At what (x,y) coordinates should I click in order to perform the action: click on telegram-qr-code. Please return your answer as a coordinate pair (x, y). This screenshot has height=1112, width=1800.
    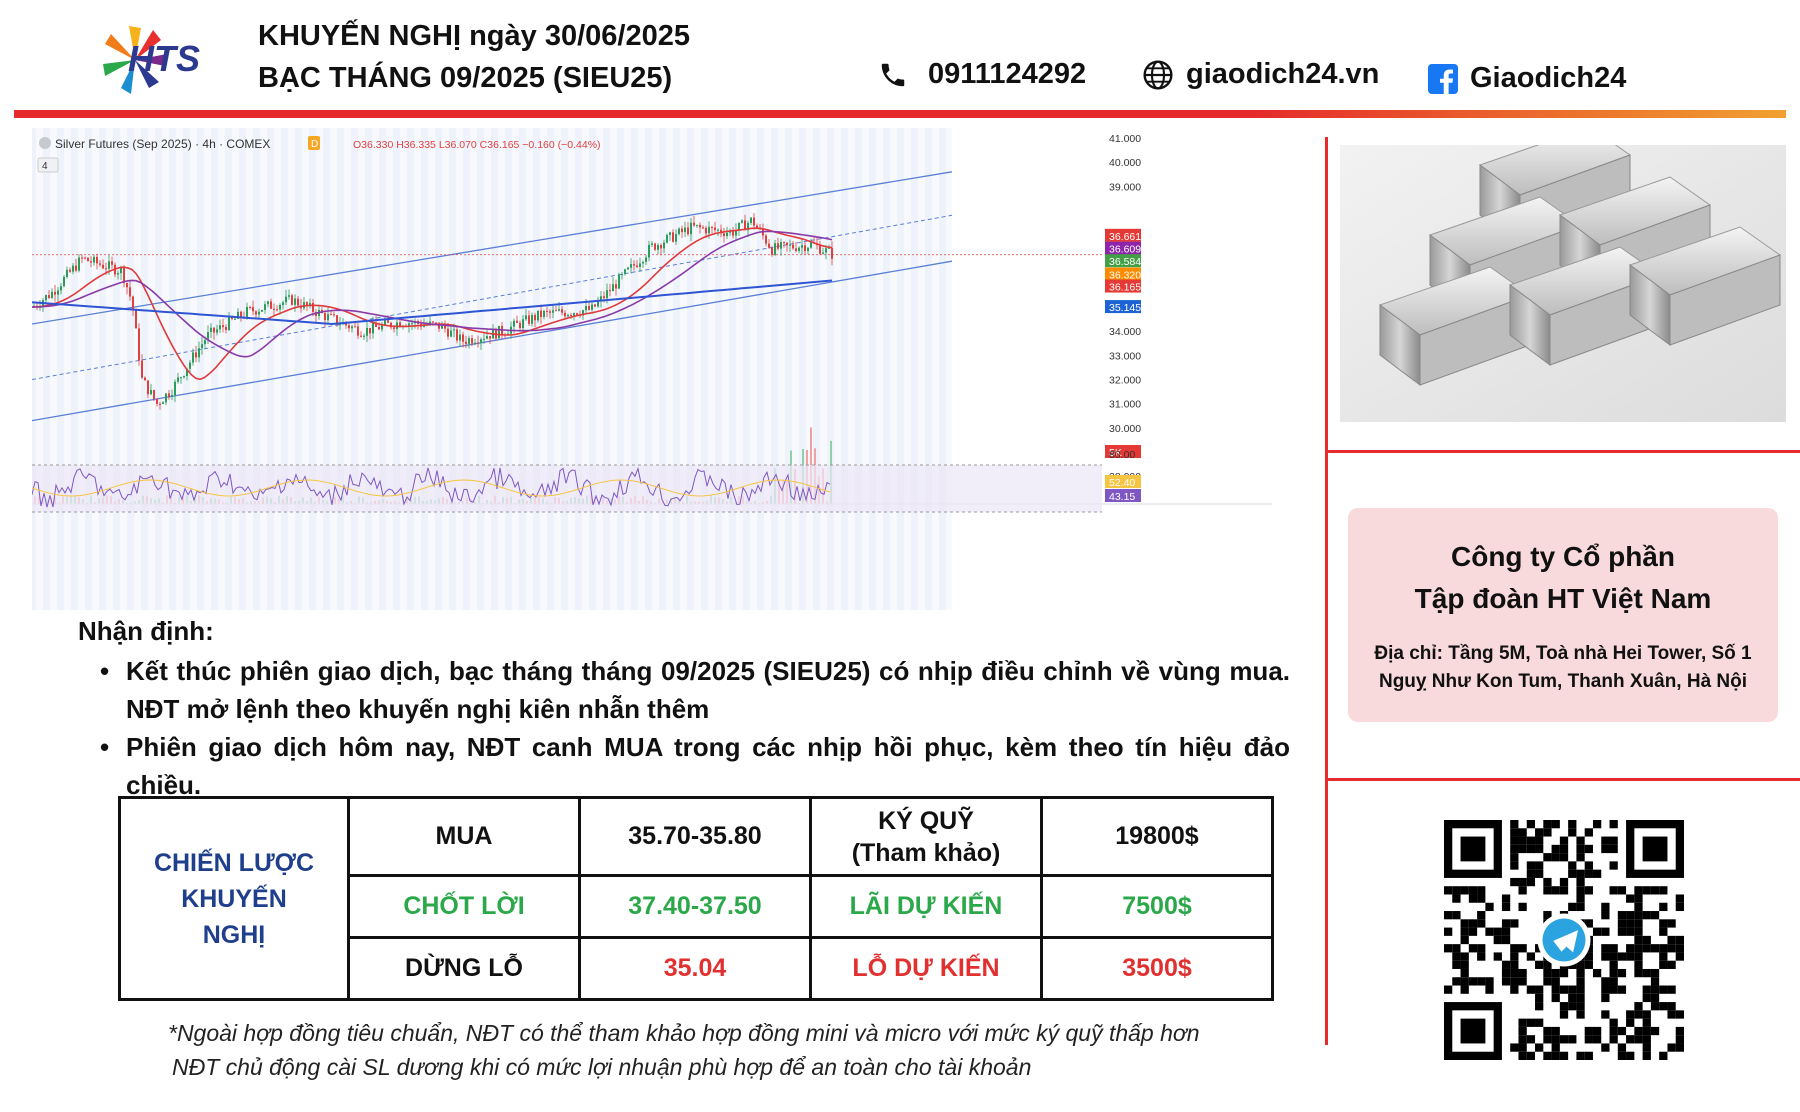
    Looking at the image, I should click on (1564, 940).